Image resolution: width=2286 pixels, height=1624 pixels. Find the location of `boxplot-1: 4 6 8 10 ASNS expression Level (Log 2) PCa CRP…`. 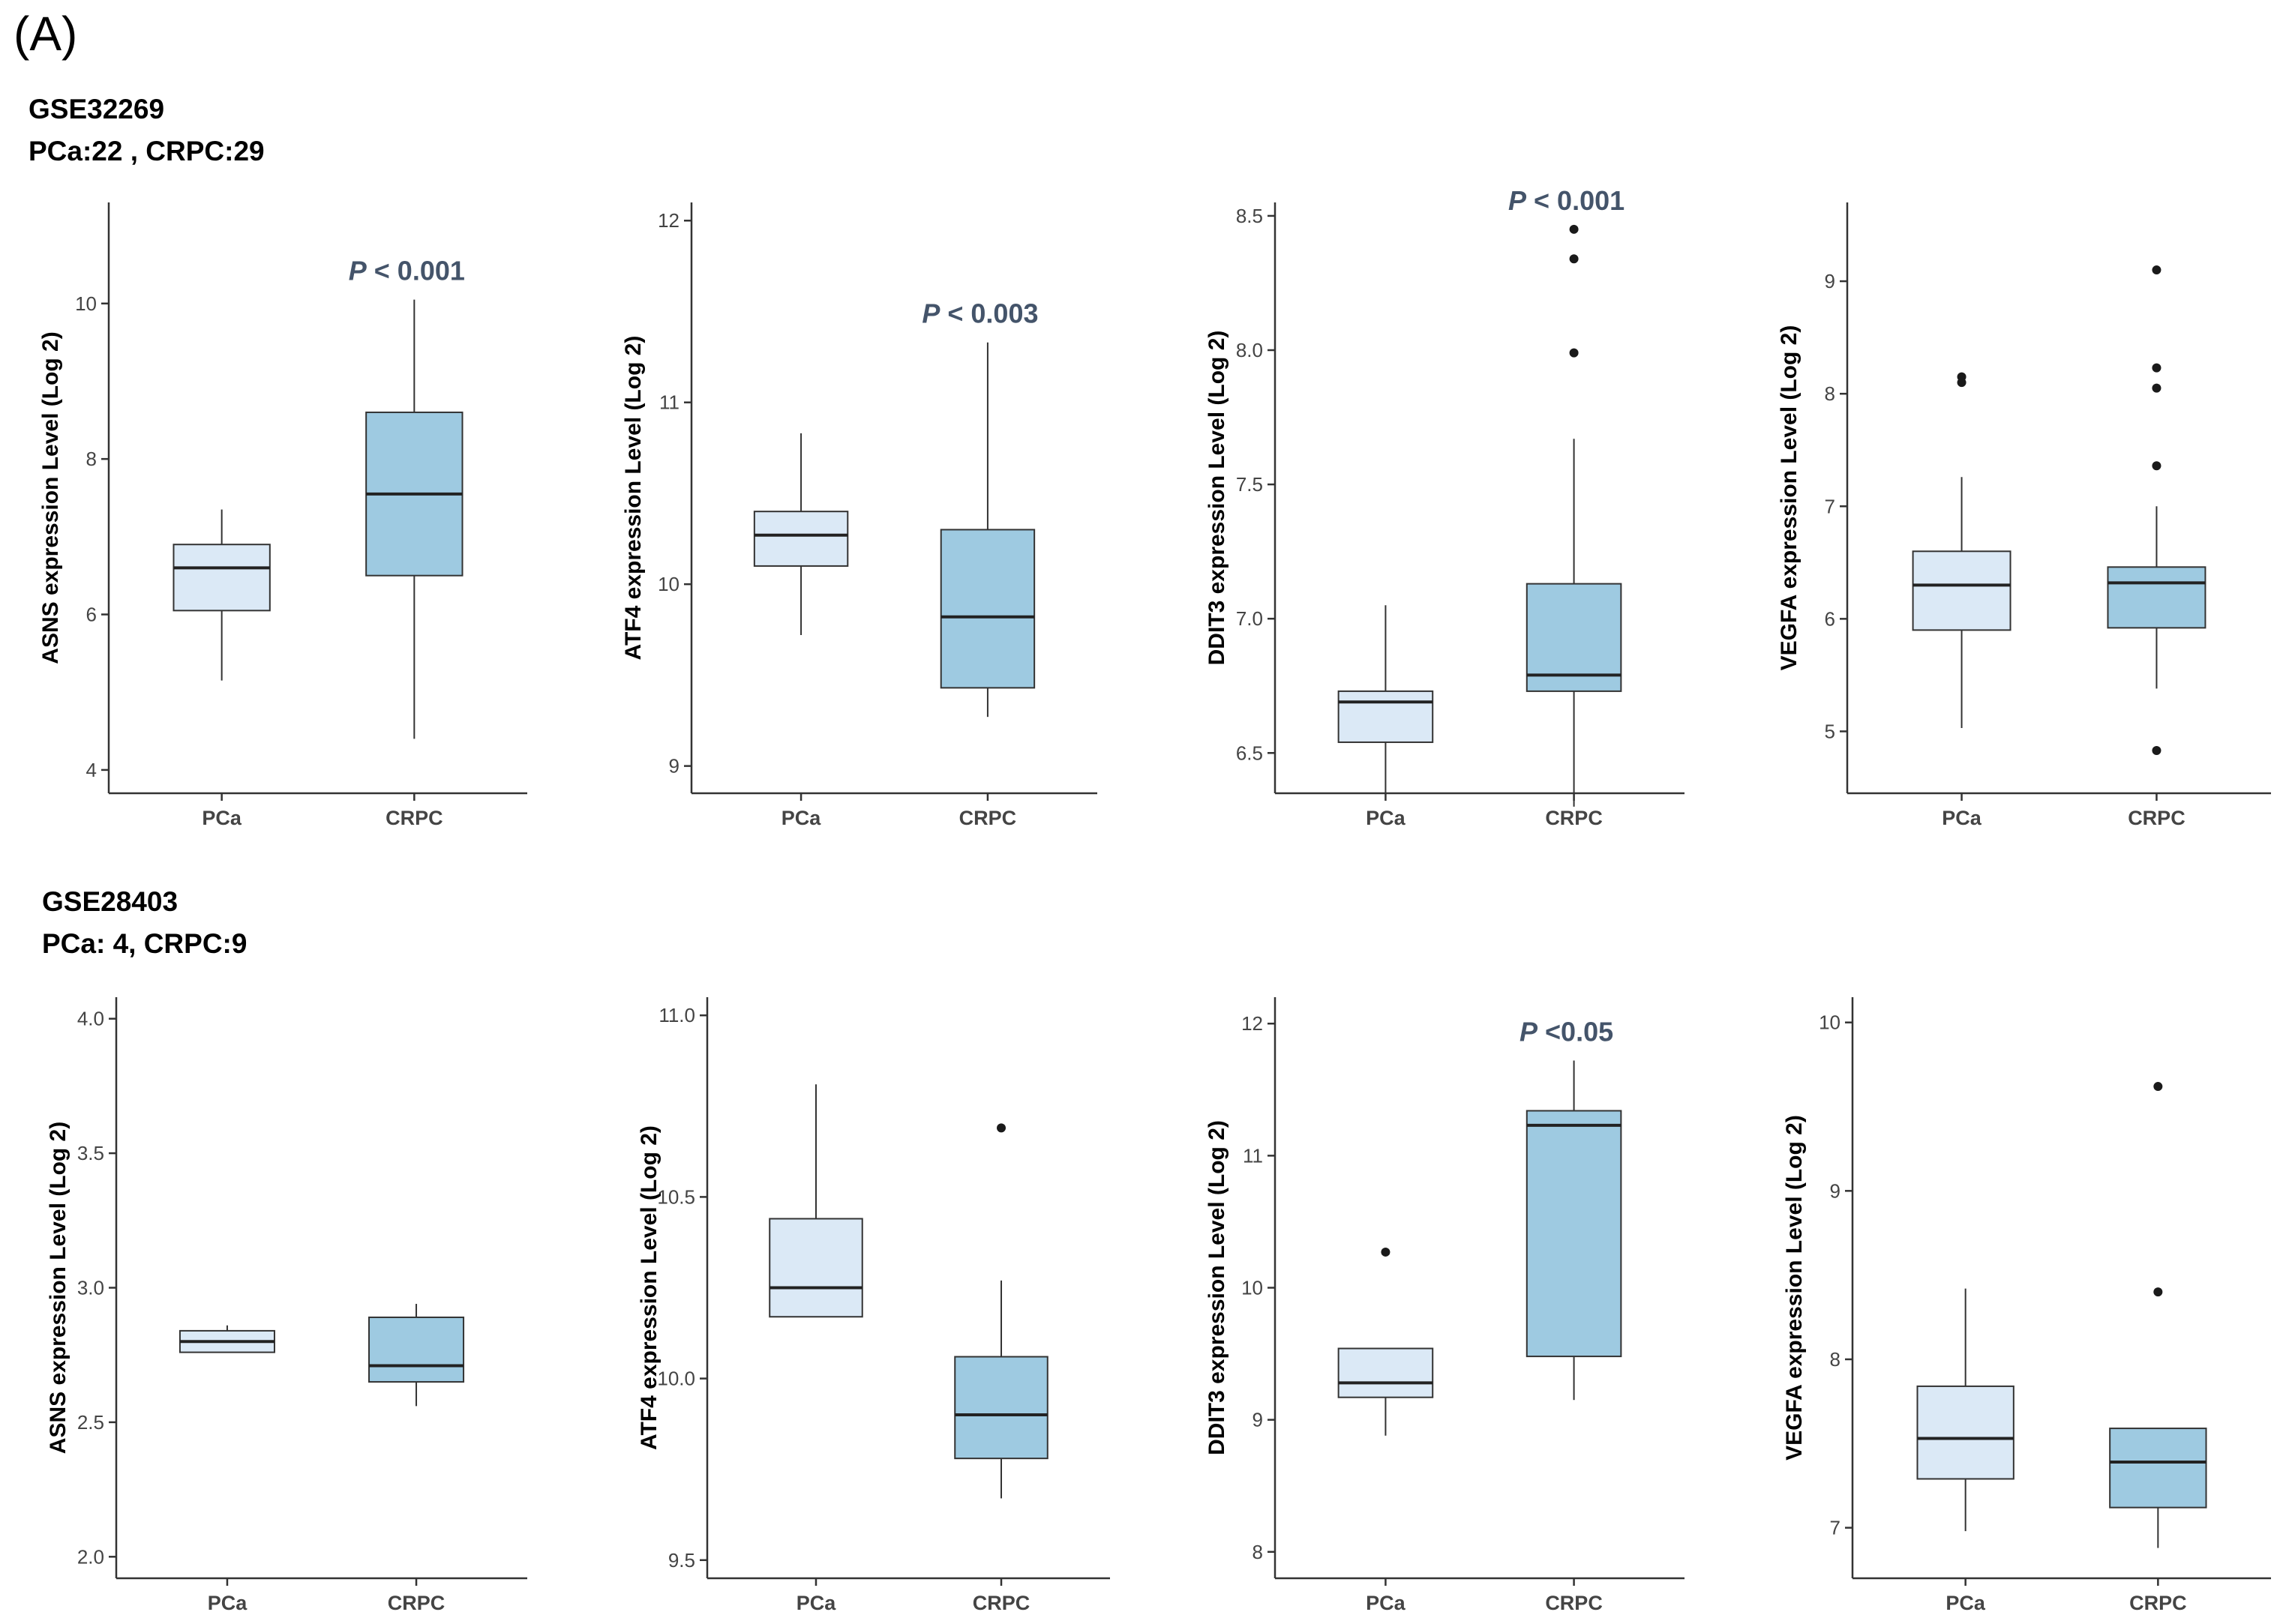

boxplot-1: 4 6 8 10 ASNS expression Level (Log 2) PCa CRP… is located at coordinates (282, 515).